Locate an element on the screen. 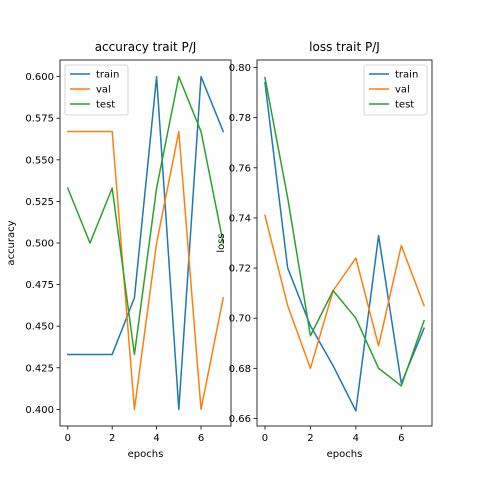 Image resolution: width=480 pixels, height=480 pixels. y-tick-label: 0.68 is located at coordinates (240, 369).